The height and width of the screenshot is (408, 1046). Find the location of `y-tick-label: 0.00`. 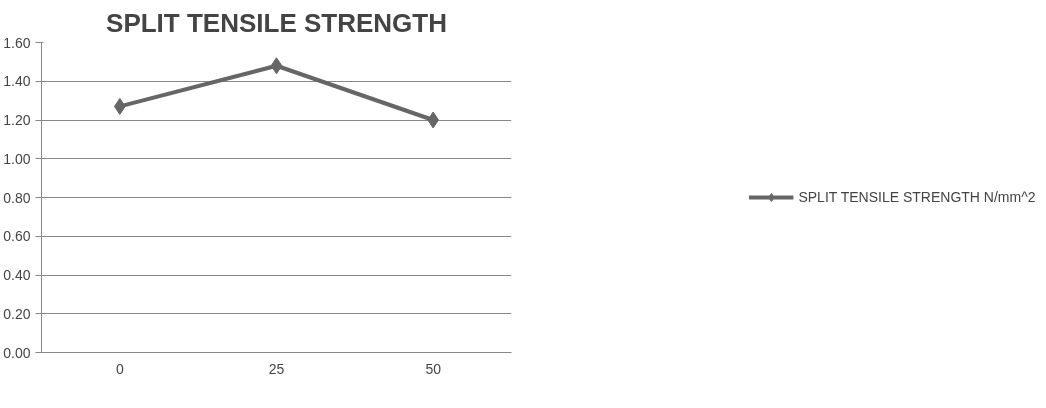

y-tick-label: 0.00 is located at coordinates (17, 352).